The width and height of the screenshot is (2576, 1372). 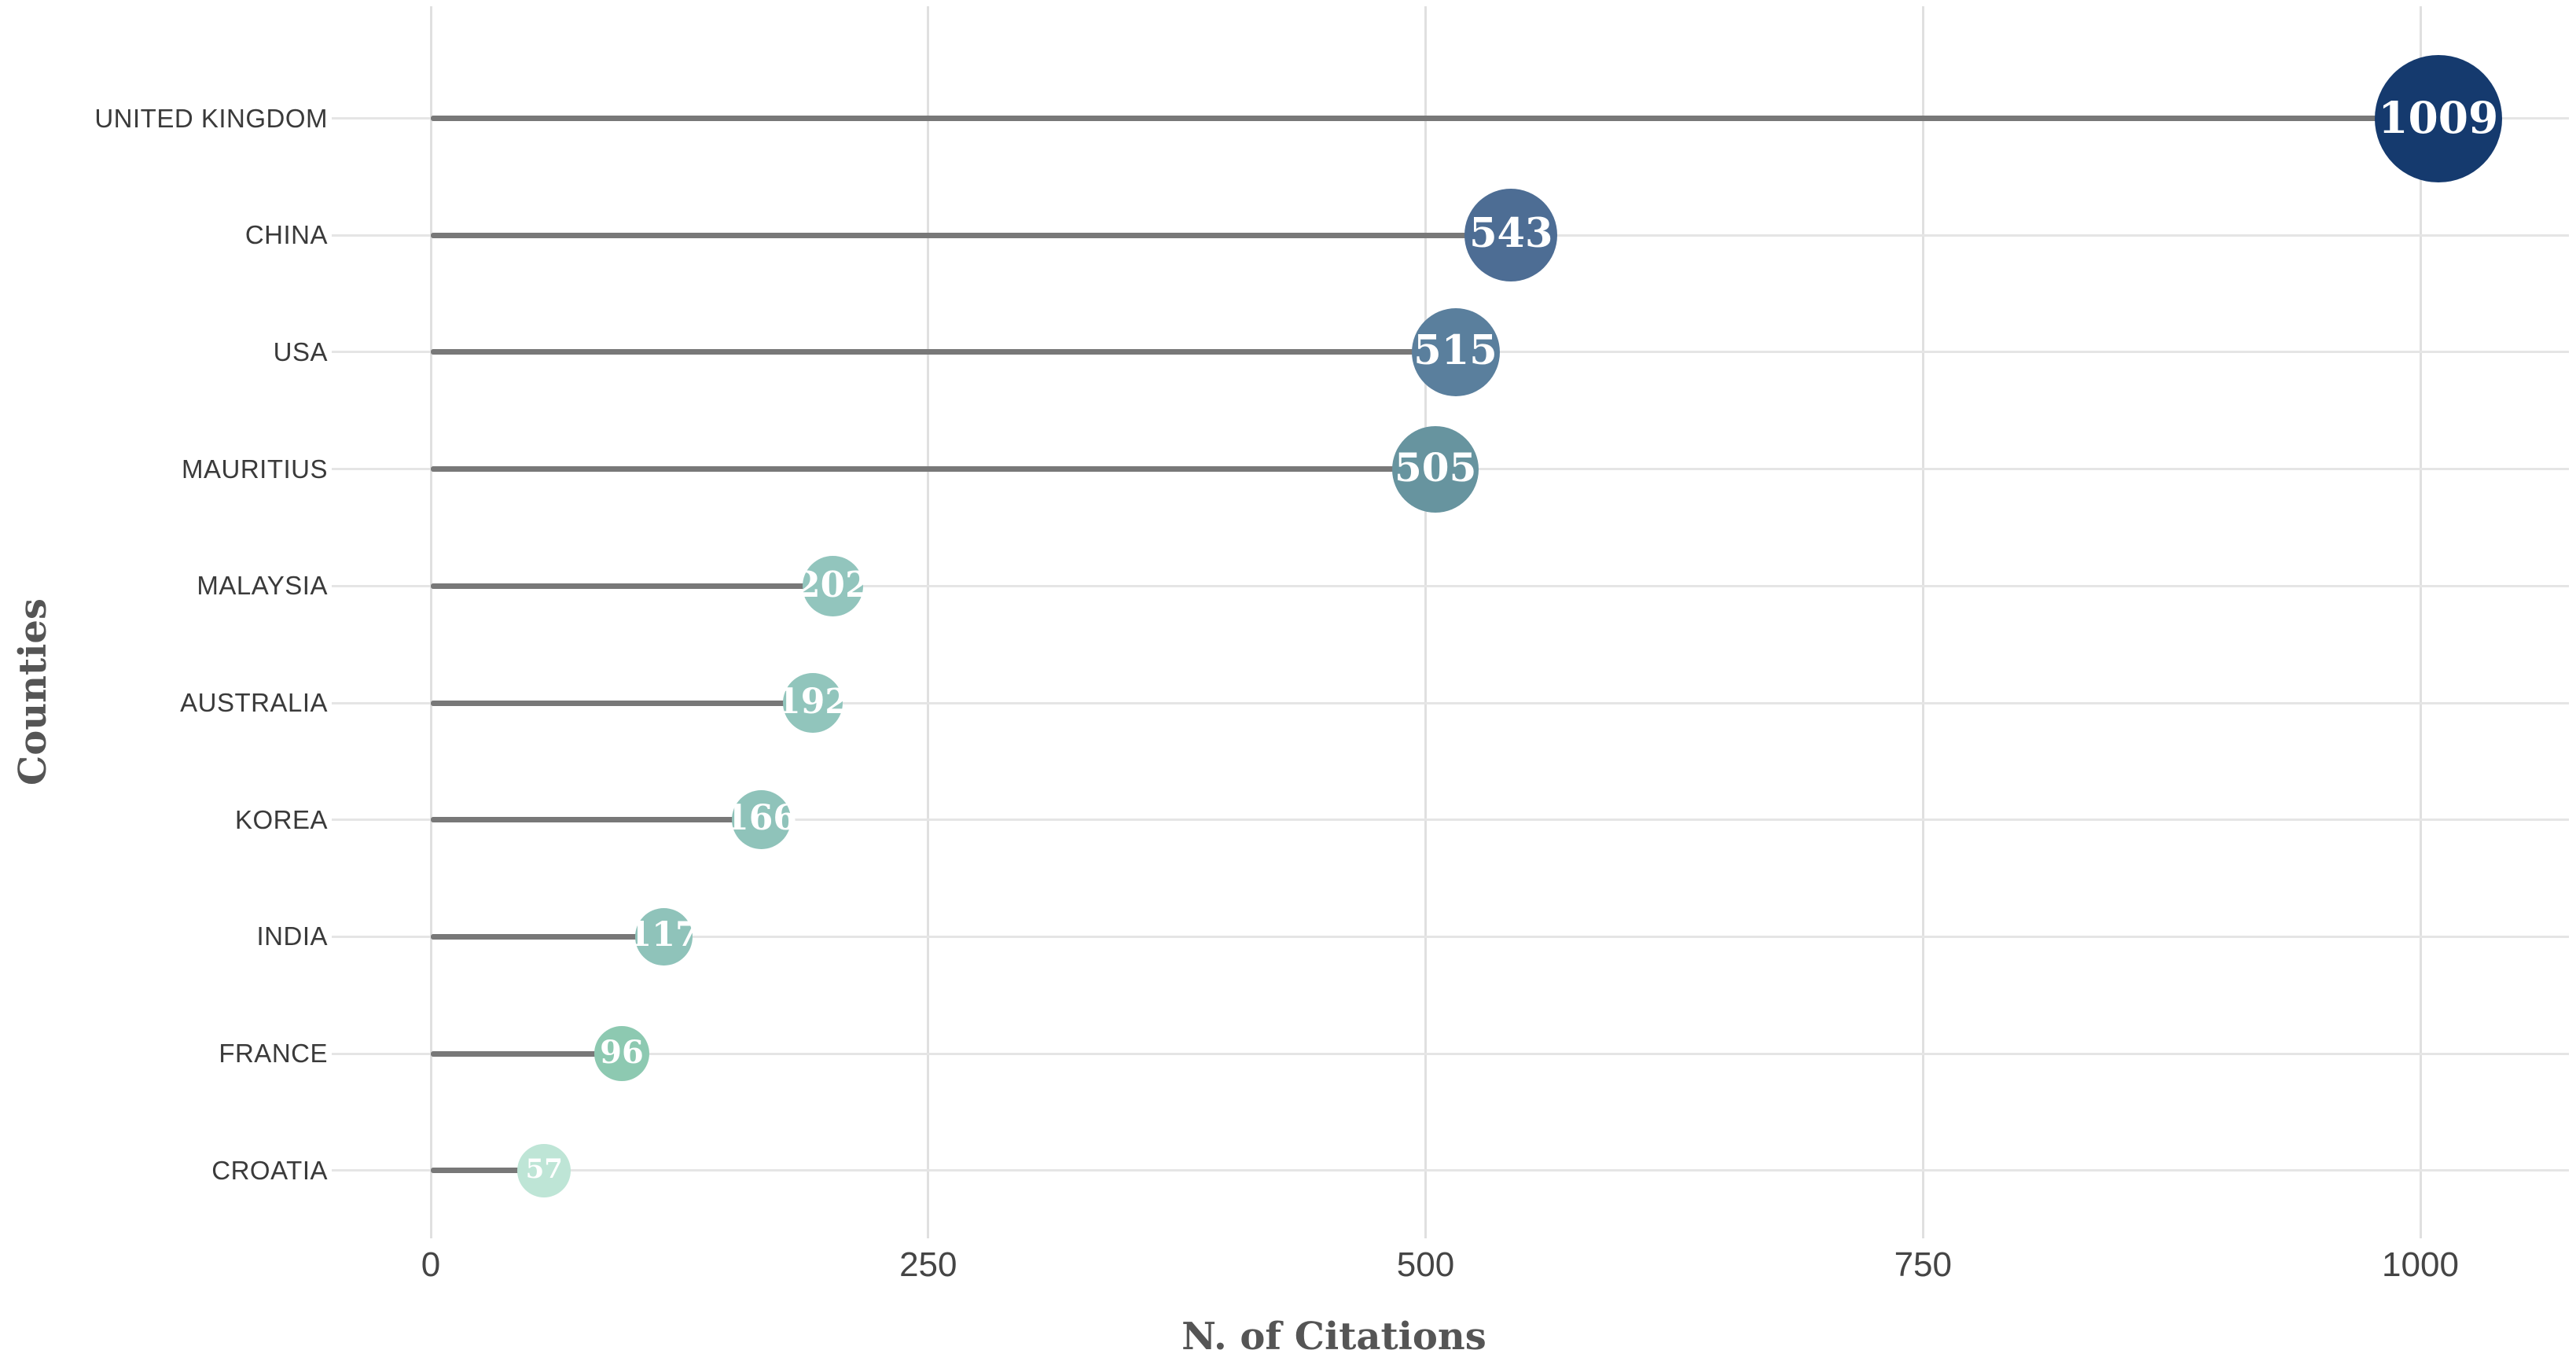 I want to click on data-bubble: 96, so click(x=621, y=1054).